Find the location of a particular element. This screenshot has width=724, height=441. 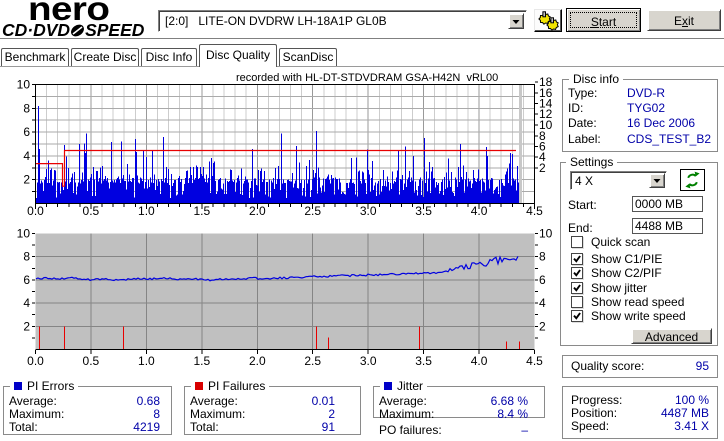

svg-text: 12 is located at coordinates (546, 114).